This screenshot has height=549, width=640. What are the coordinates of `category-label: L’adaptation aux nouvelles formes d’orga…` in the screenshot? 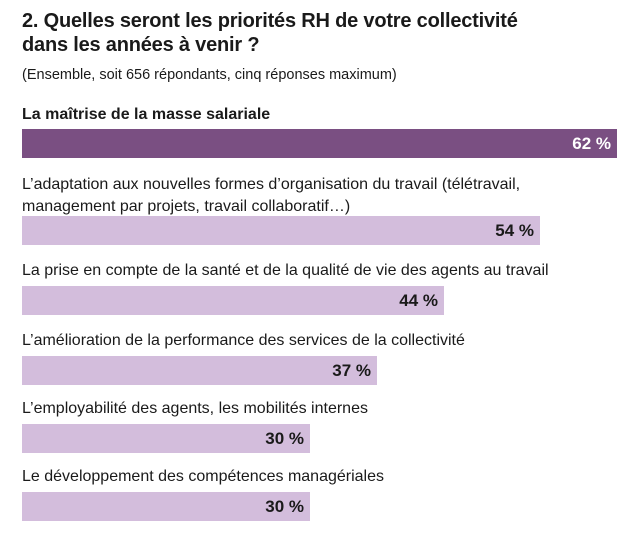 It's located at (271, 195).